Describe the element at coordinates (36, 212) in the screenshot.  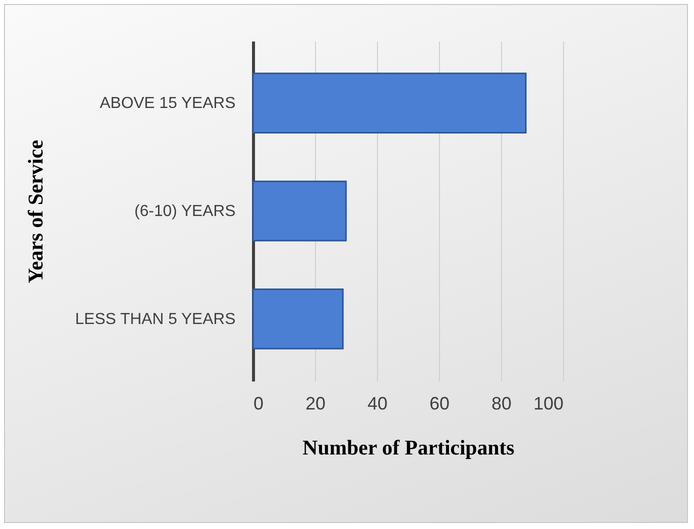
I see `y-axis-title: Years of Service` at that location.